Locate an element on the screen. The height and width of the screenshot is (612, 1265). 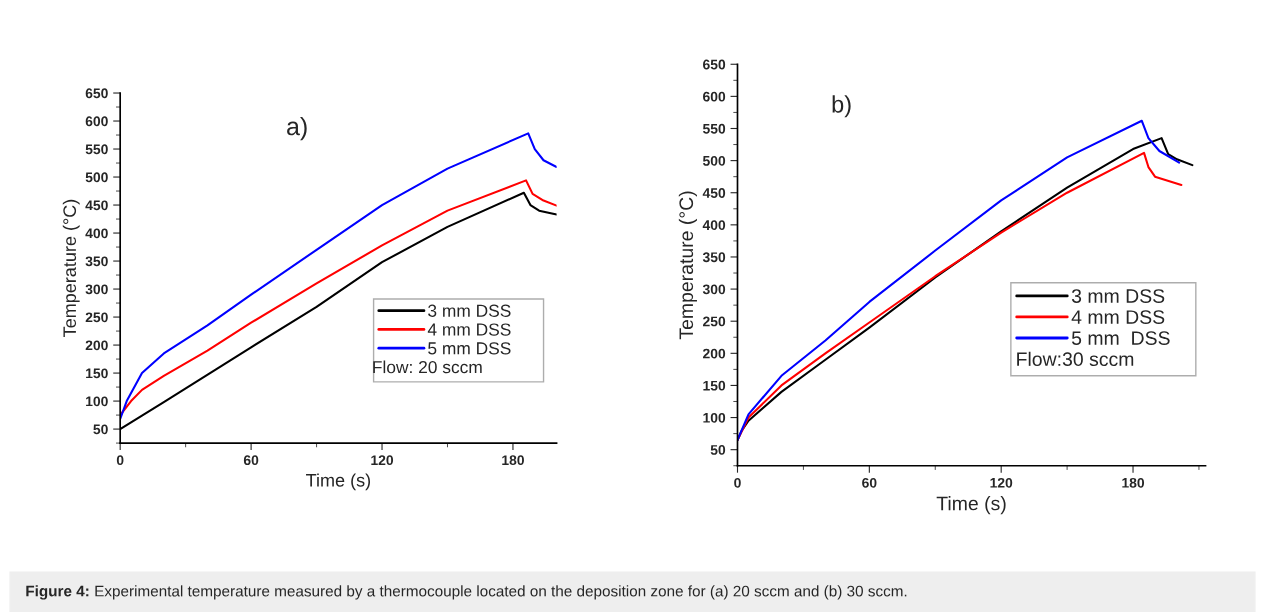
annotation: b) is located at coordinates (841, 106).